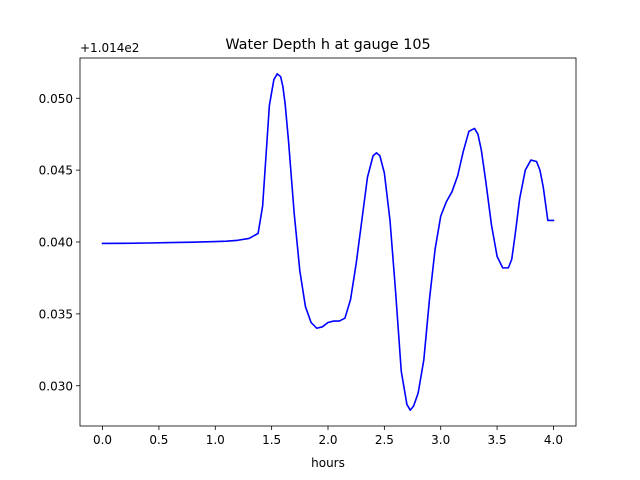 This screenshot has height=480, width=640. Describe the element at coordinates (56, 171) in the screenshot. I see `y-tick-label: 0.045` at that location.